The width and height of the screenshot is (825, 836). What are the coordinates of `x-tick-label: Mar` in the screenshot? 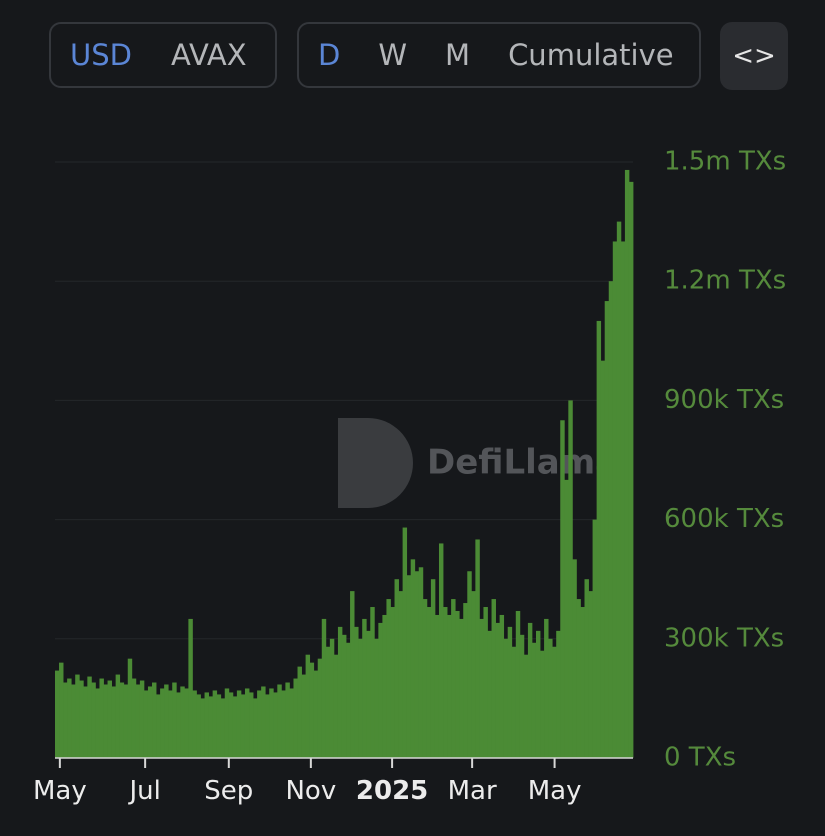 It's located at (472, 791).